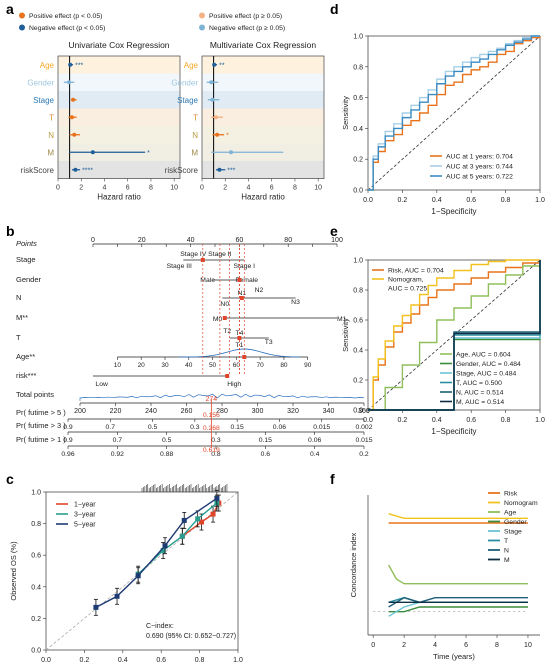 The height and width of the screenshot is (666, 550). What do you see at coordinates (38, 170) in the screenshot?
I see `row-label: riskScore` at bounding box center [38, 170].